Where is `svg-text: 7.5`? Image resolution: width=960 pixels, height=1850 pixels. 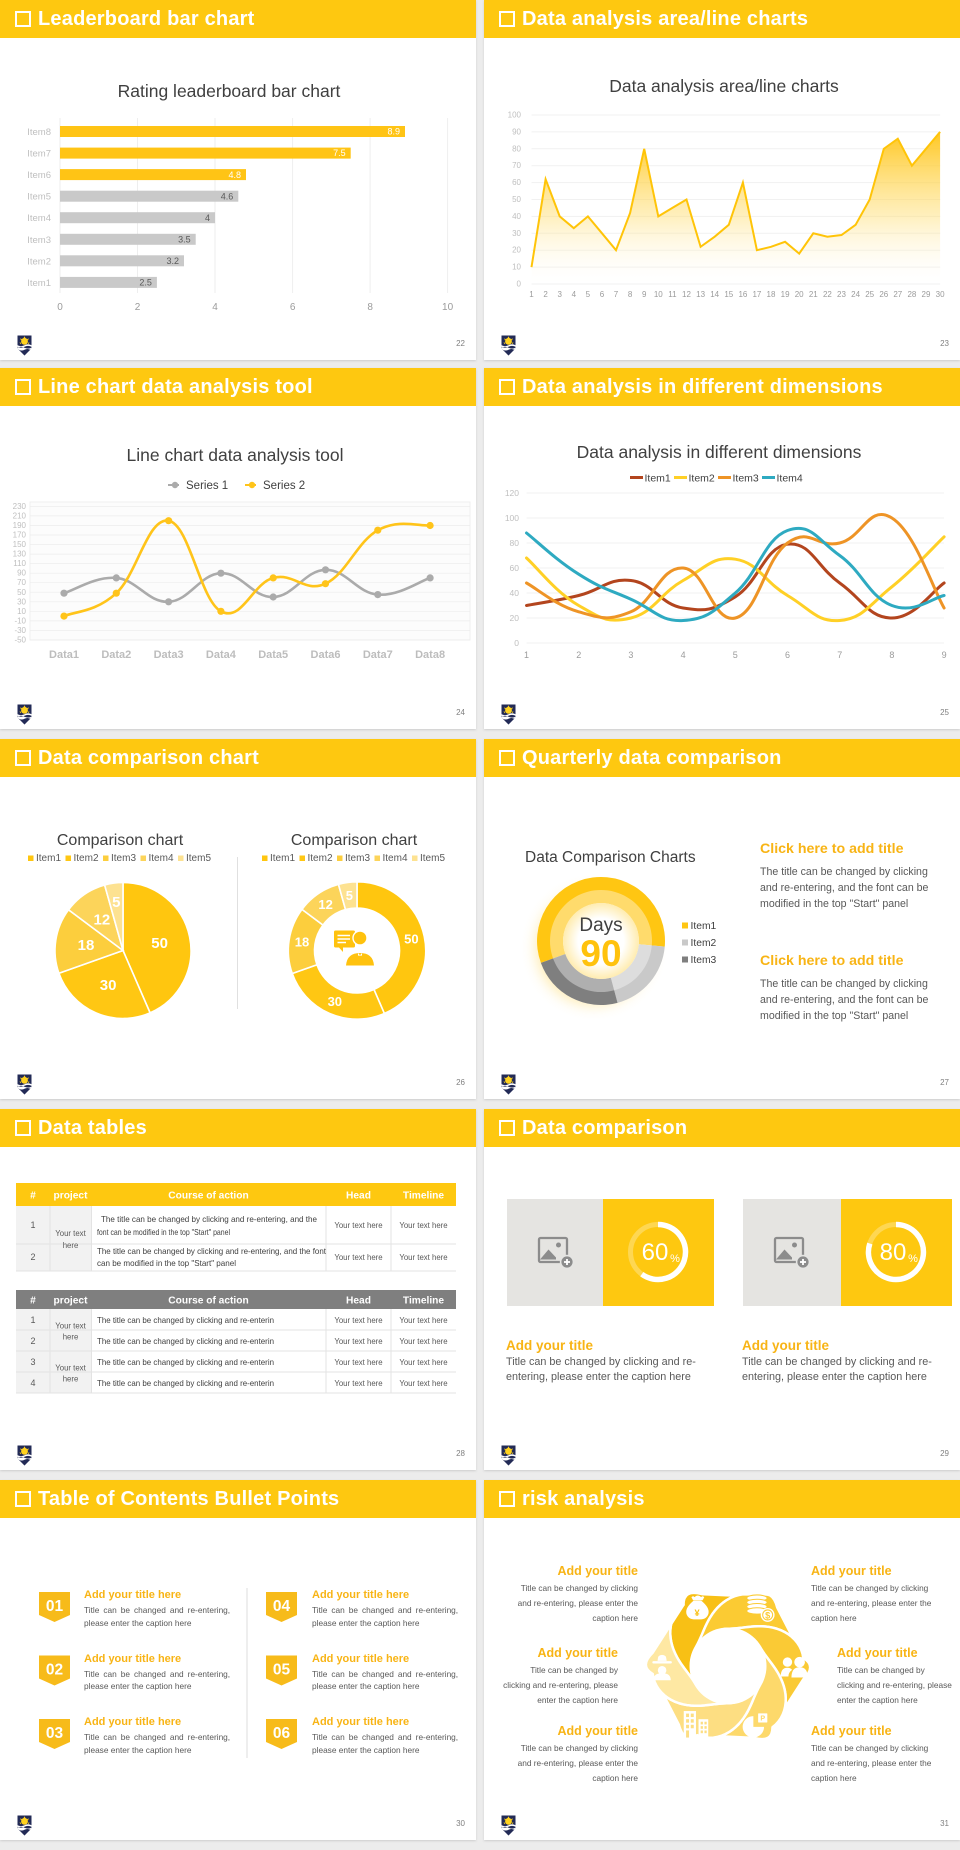
svg-text: 7.5 is located at coordinates (339, 153).